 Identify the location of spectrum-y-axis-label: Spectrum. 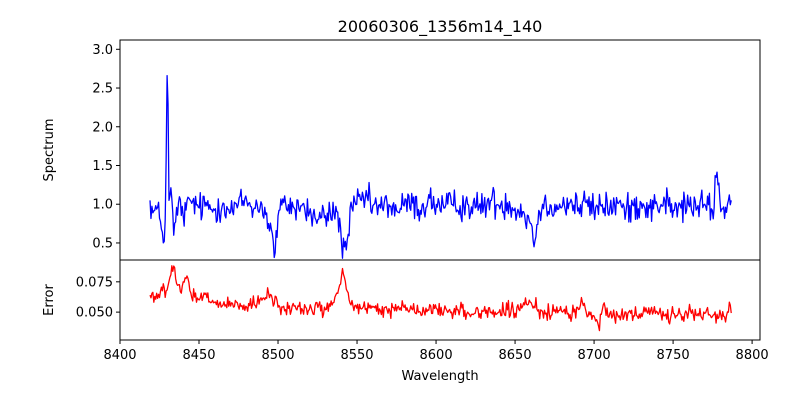
(49, 150).